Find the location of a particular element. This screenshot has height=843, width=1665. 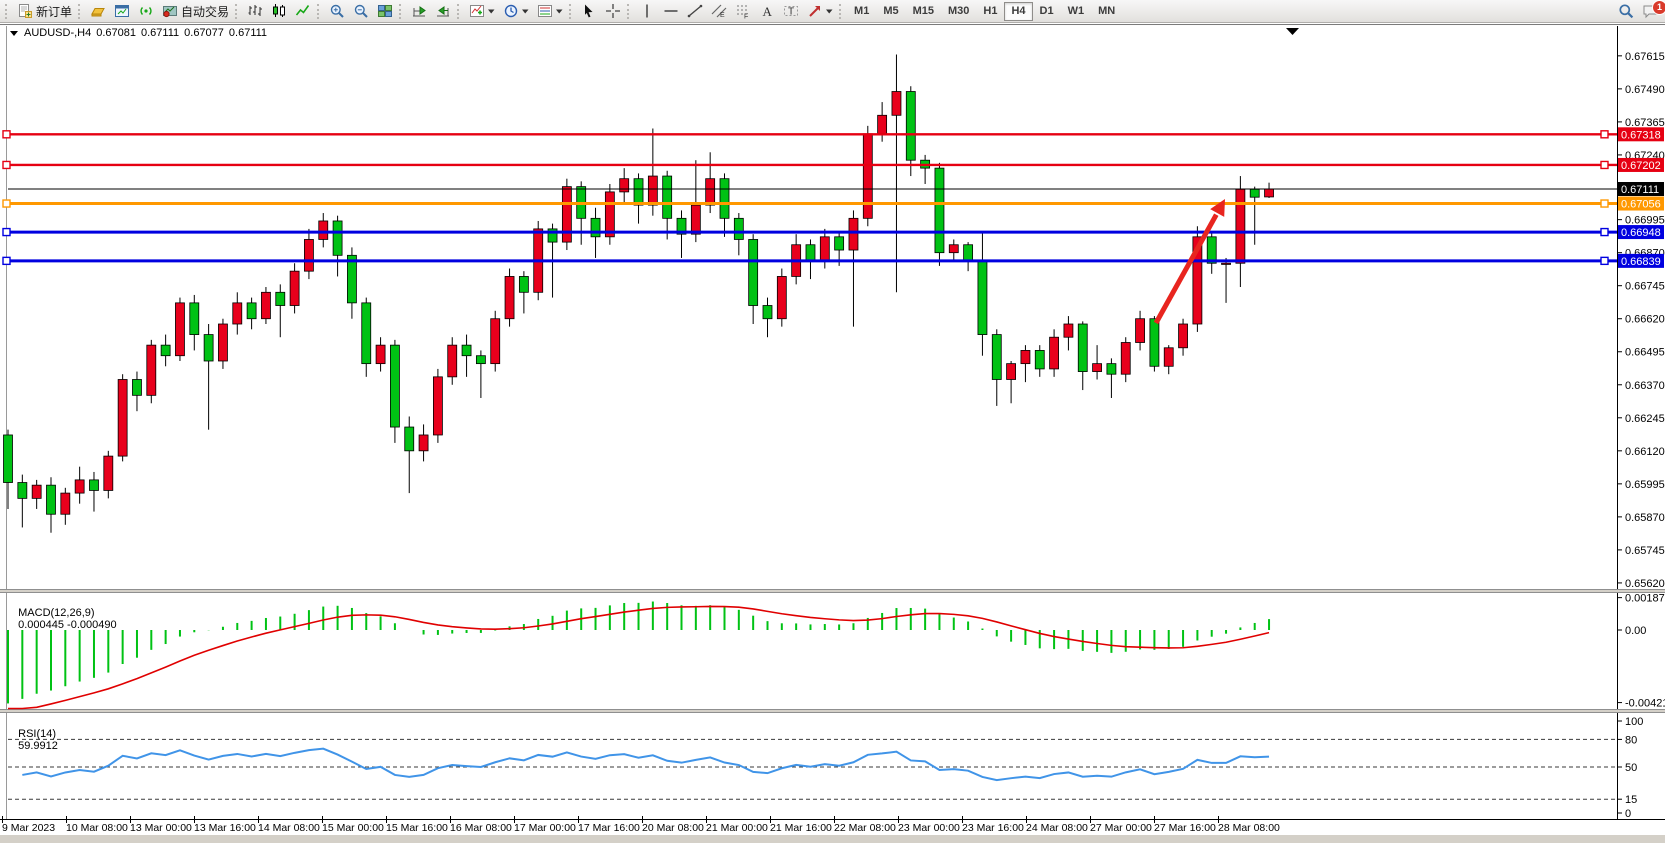

zoom-out-button is located at coordinates (361, 11).